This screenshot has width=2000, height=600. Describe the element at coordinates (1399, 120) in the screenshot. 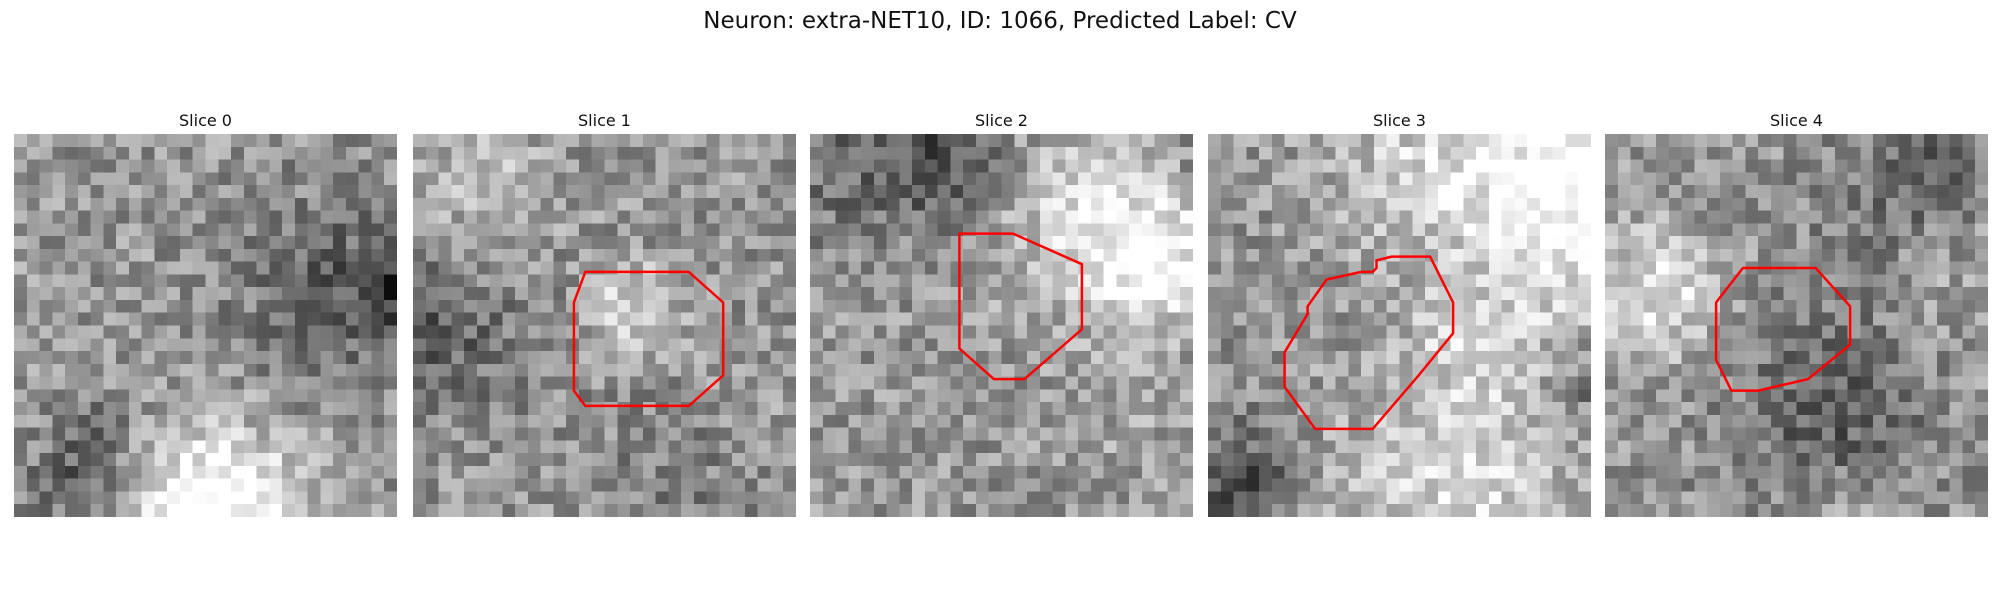

I see `slice-title: Slice 3` at that location.